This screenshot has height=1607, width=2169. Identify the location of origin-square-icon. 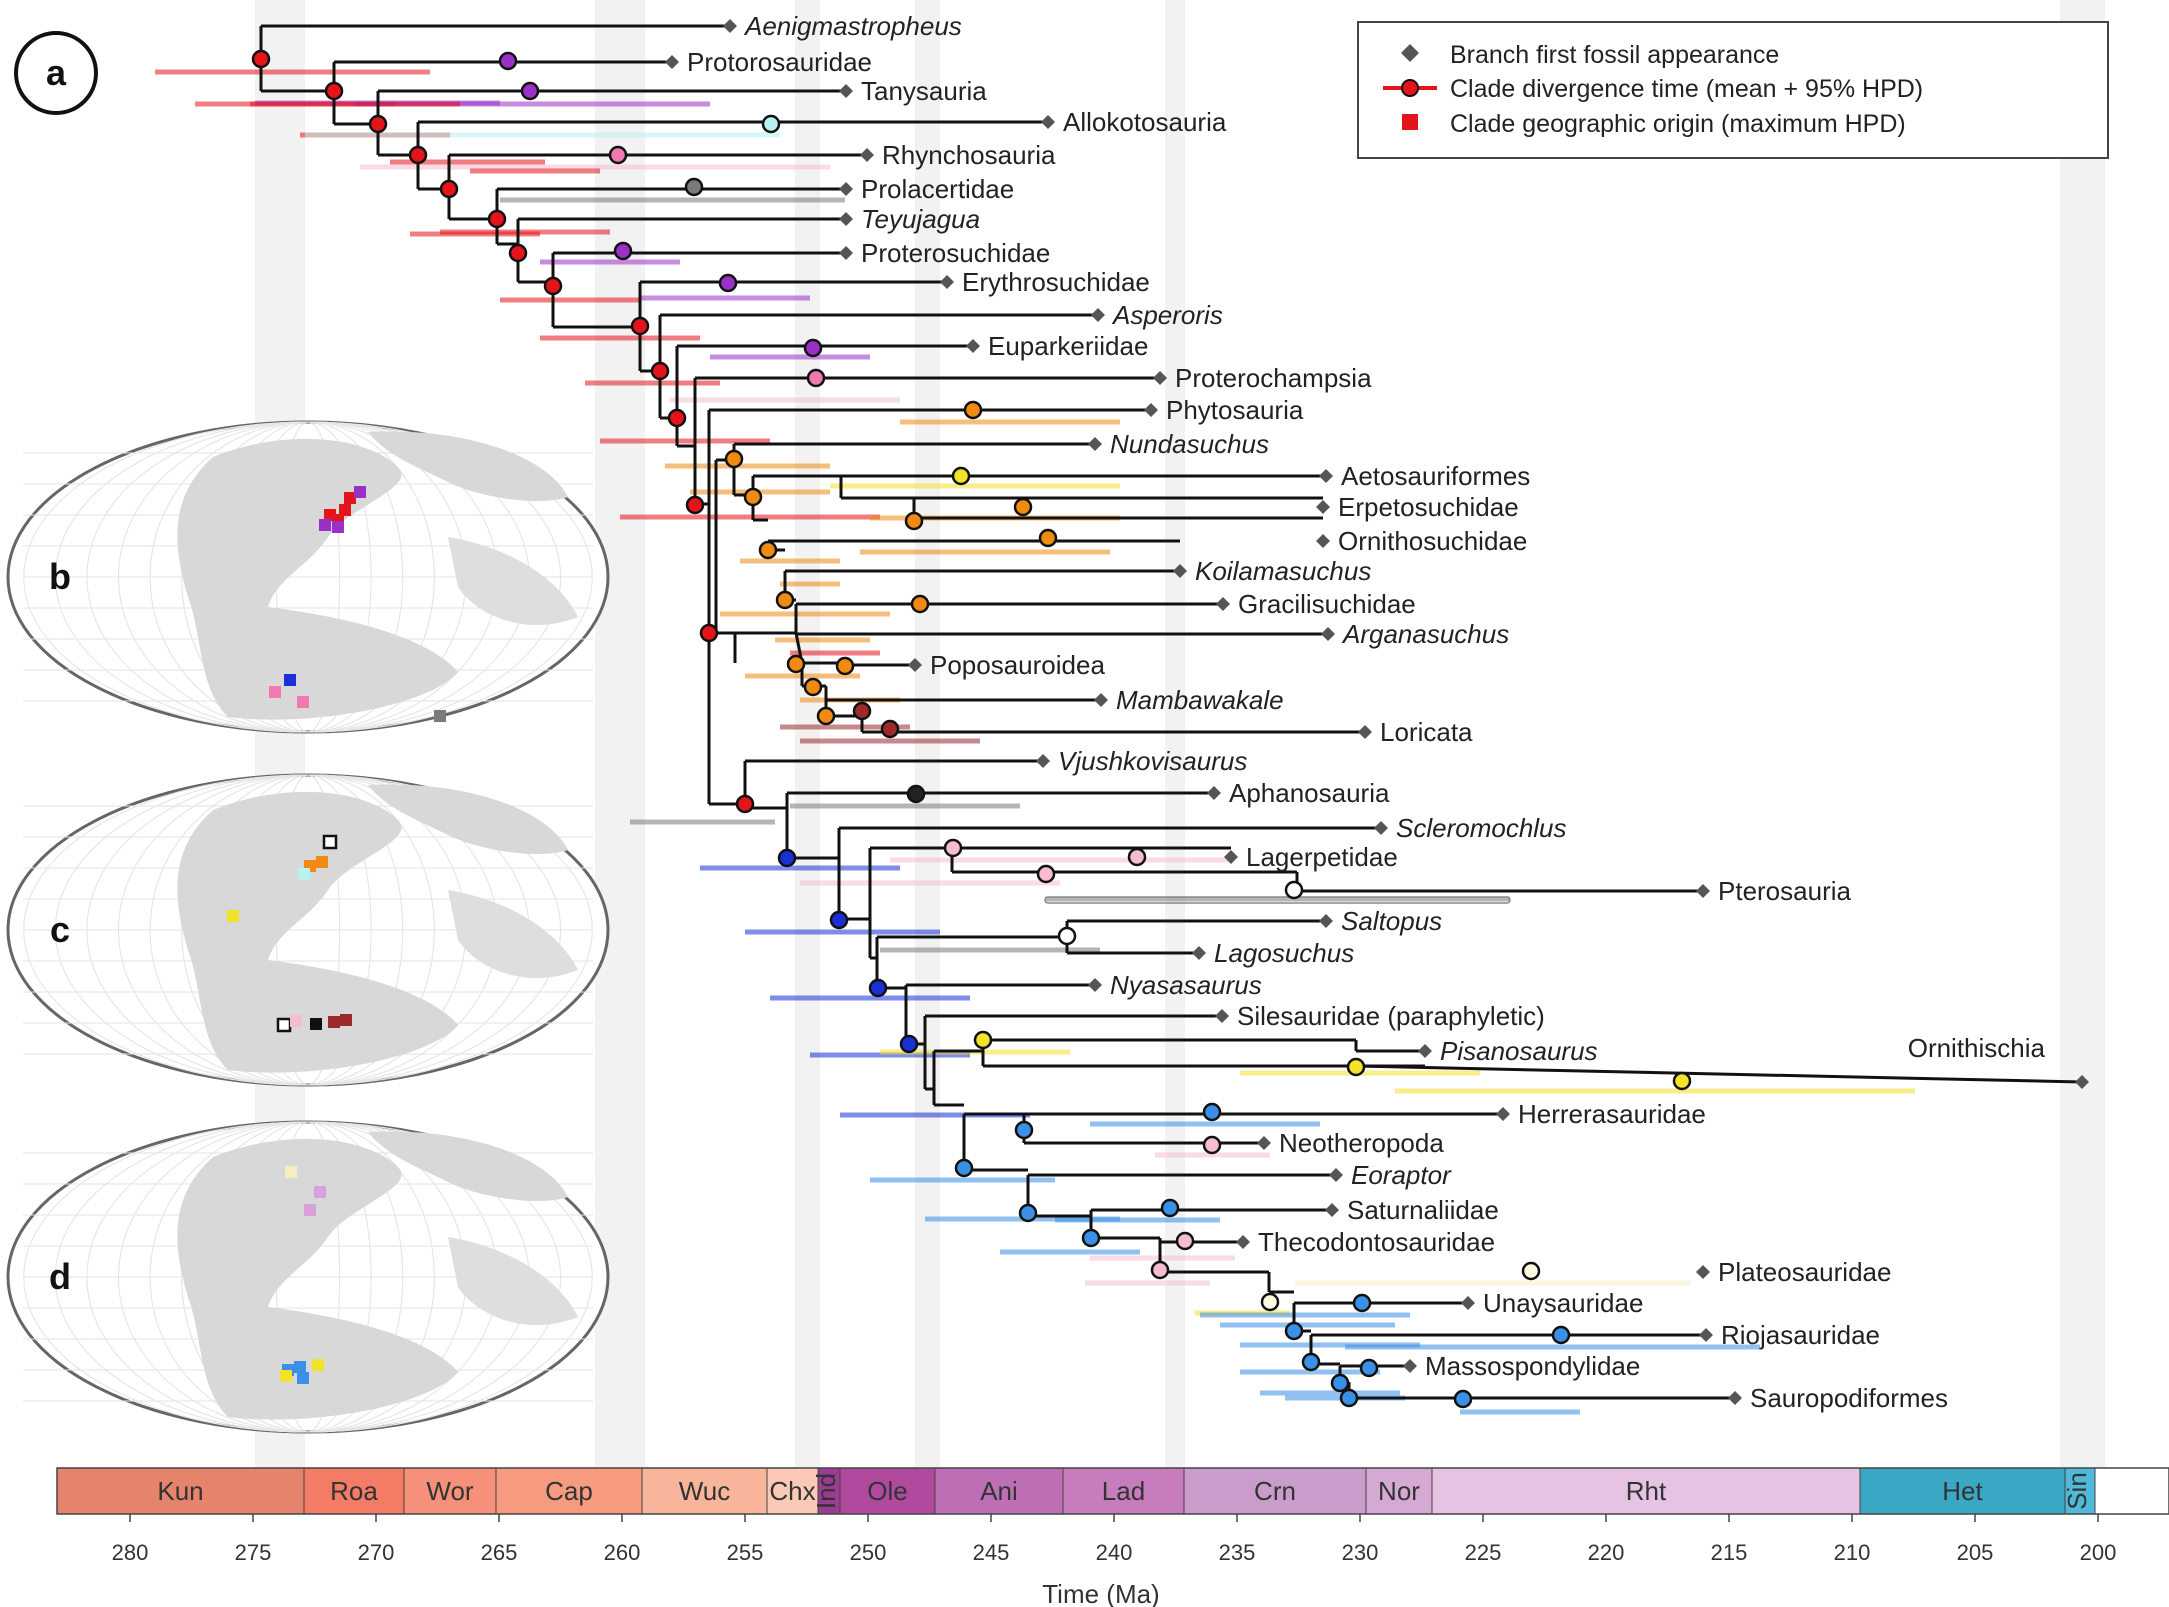
(1410, 122).